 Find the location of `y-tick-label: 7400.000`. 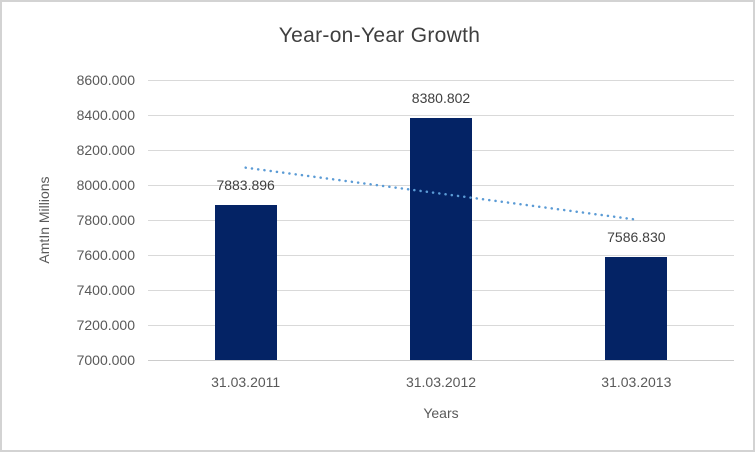

y-tick-label: 7400.000 is located at coordinates (105, 290).